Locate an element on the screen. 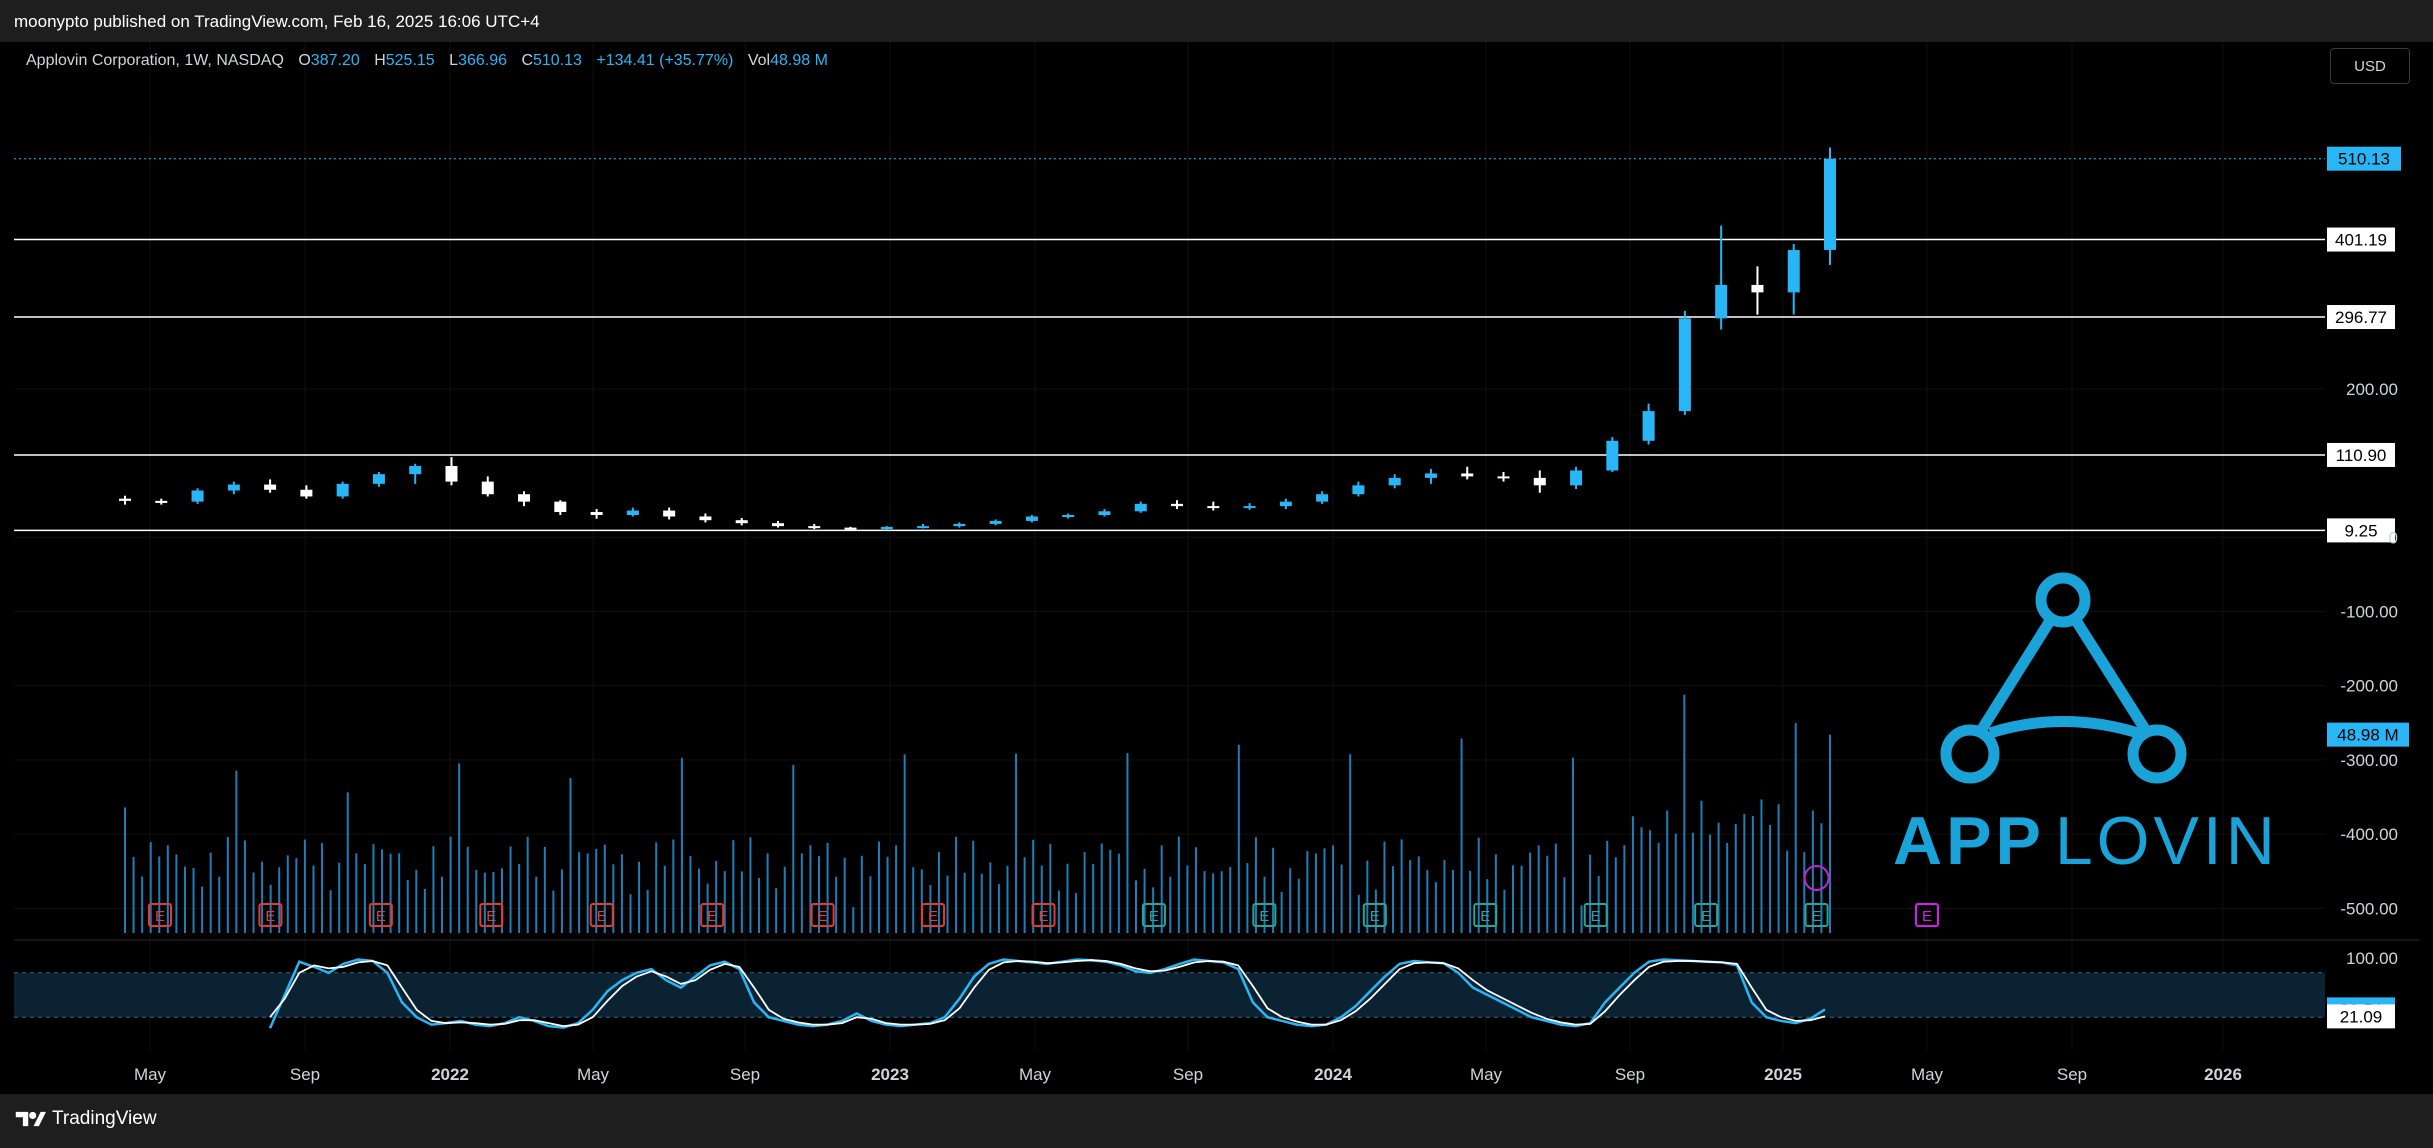  last-price-label: 510.13 is located at coordinates (2364, 159).